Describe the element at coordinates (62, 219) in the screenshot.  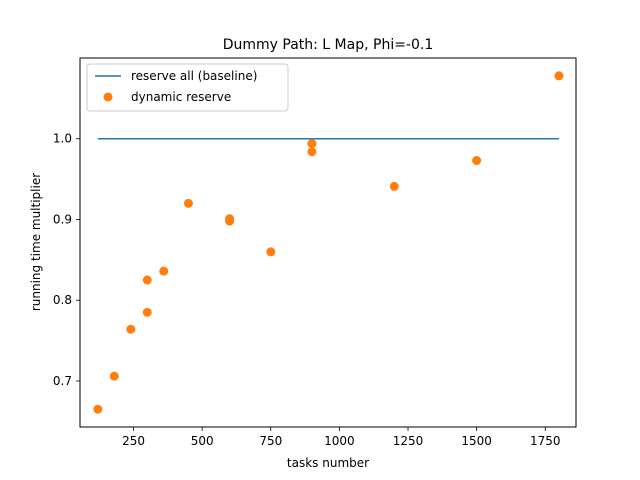
I see `y-tick-label: 0.9` at that location.